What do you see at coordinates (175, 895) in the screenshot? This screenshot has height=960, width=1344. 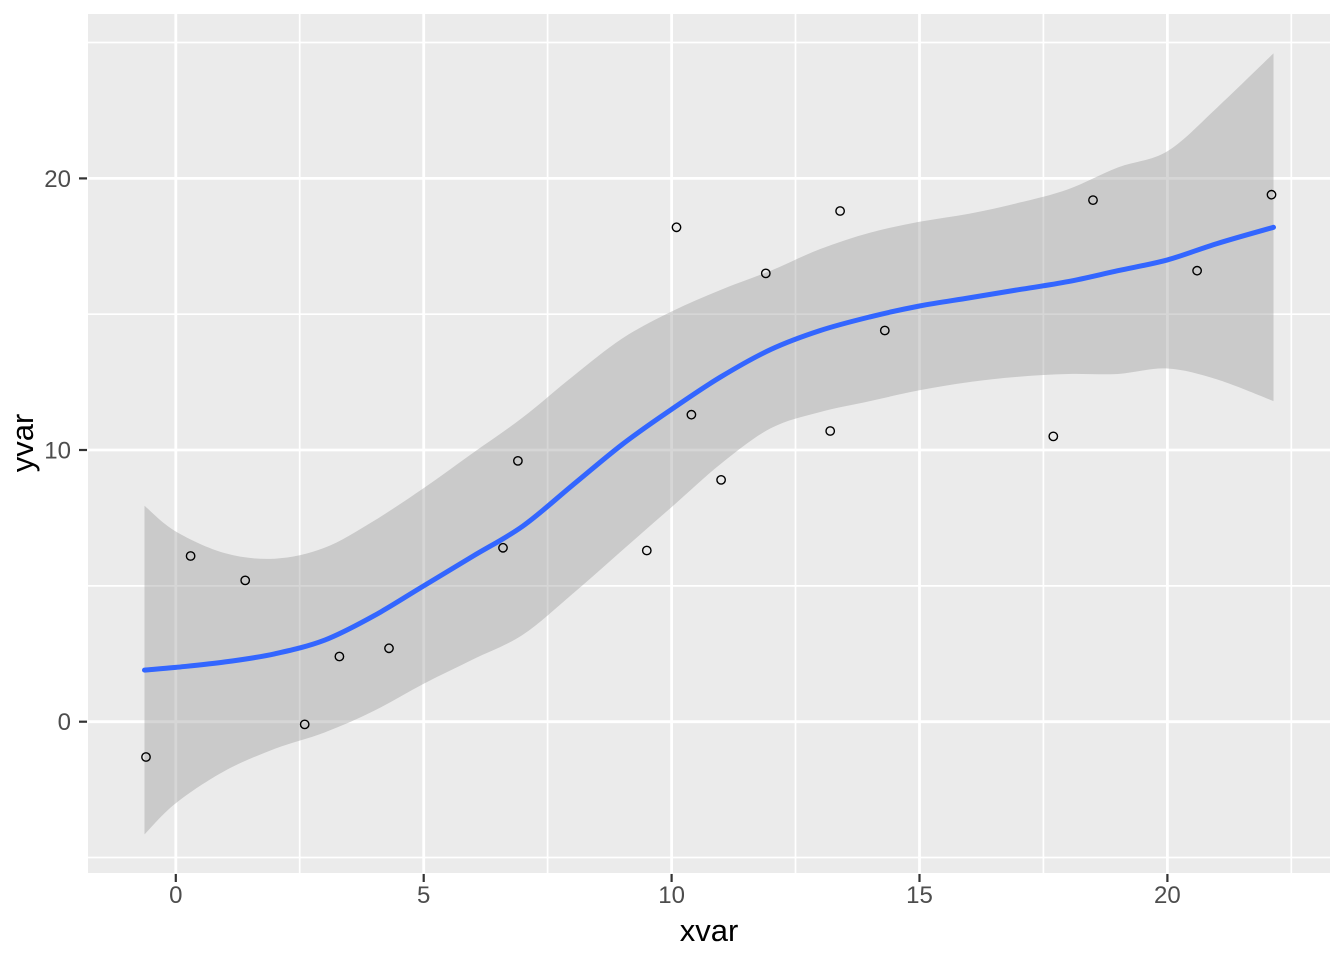 I see `x-tick-label: 0` at bounding box center [175, 895].